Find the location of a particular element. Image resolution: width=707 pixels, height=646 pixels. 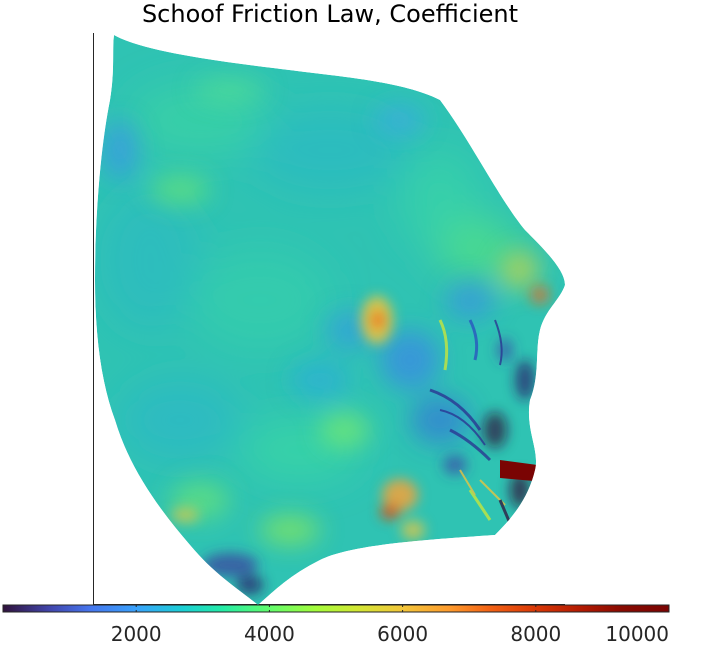

colorbar-ticks is located at coordinates (402, 608).